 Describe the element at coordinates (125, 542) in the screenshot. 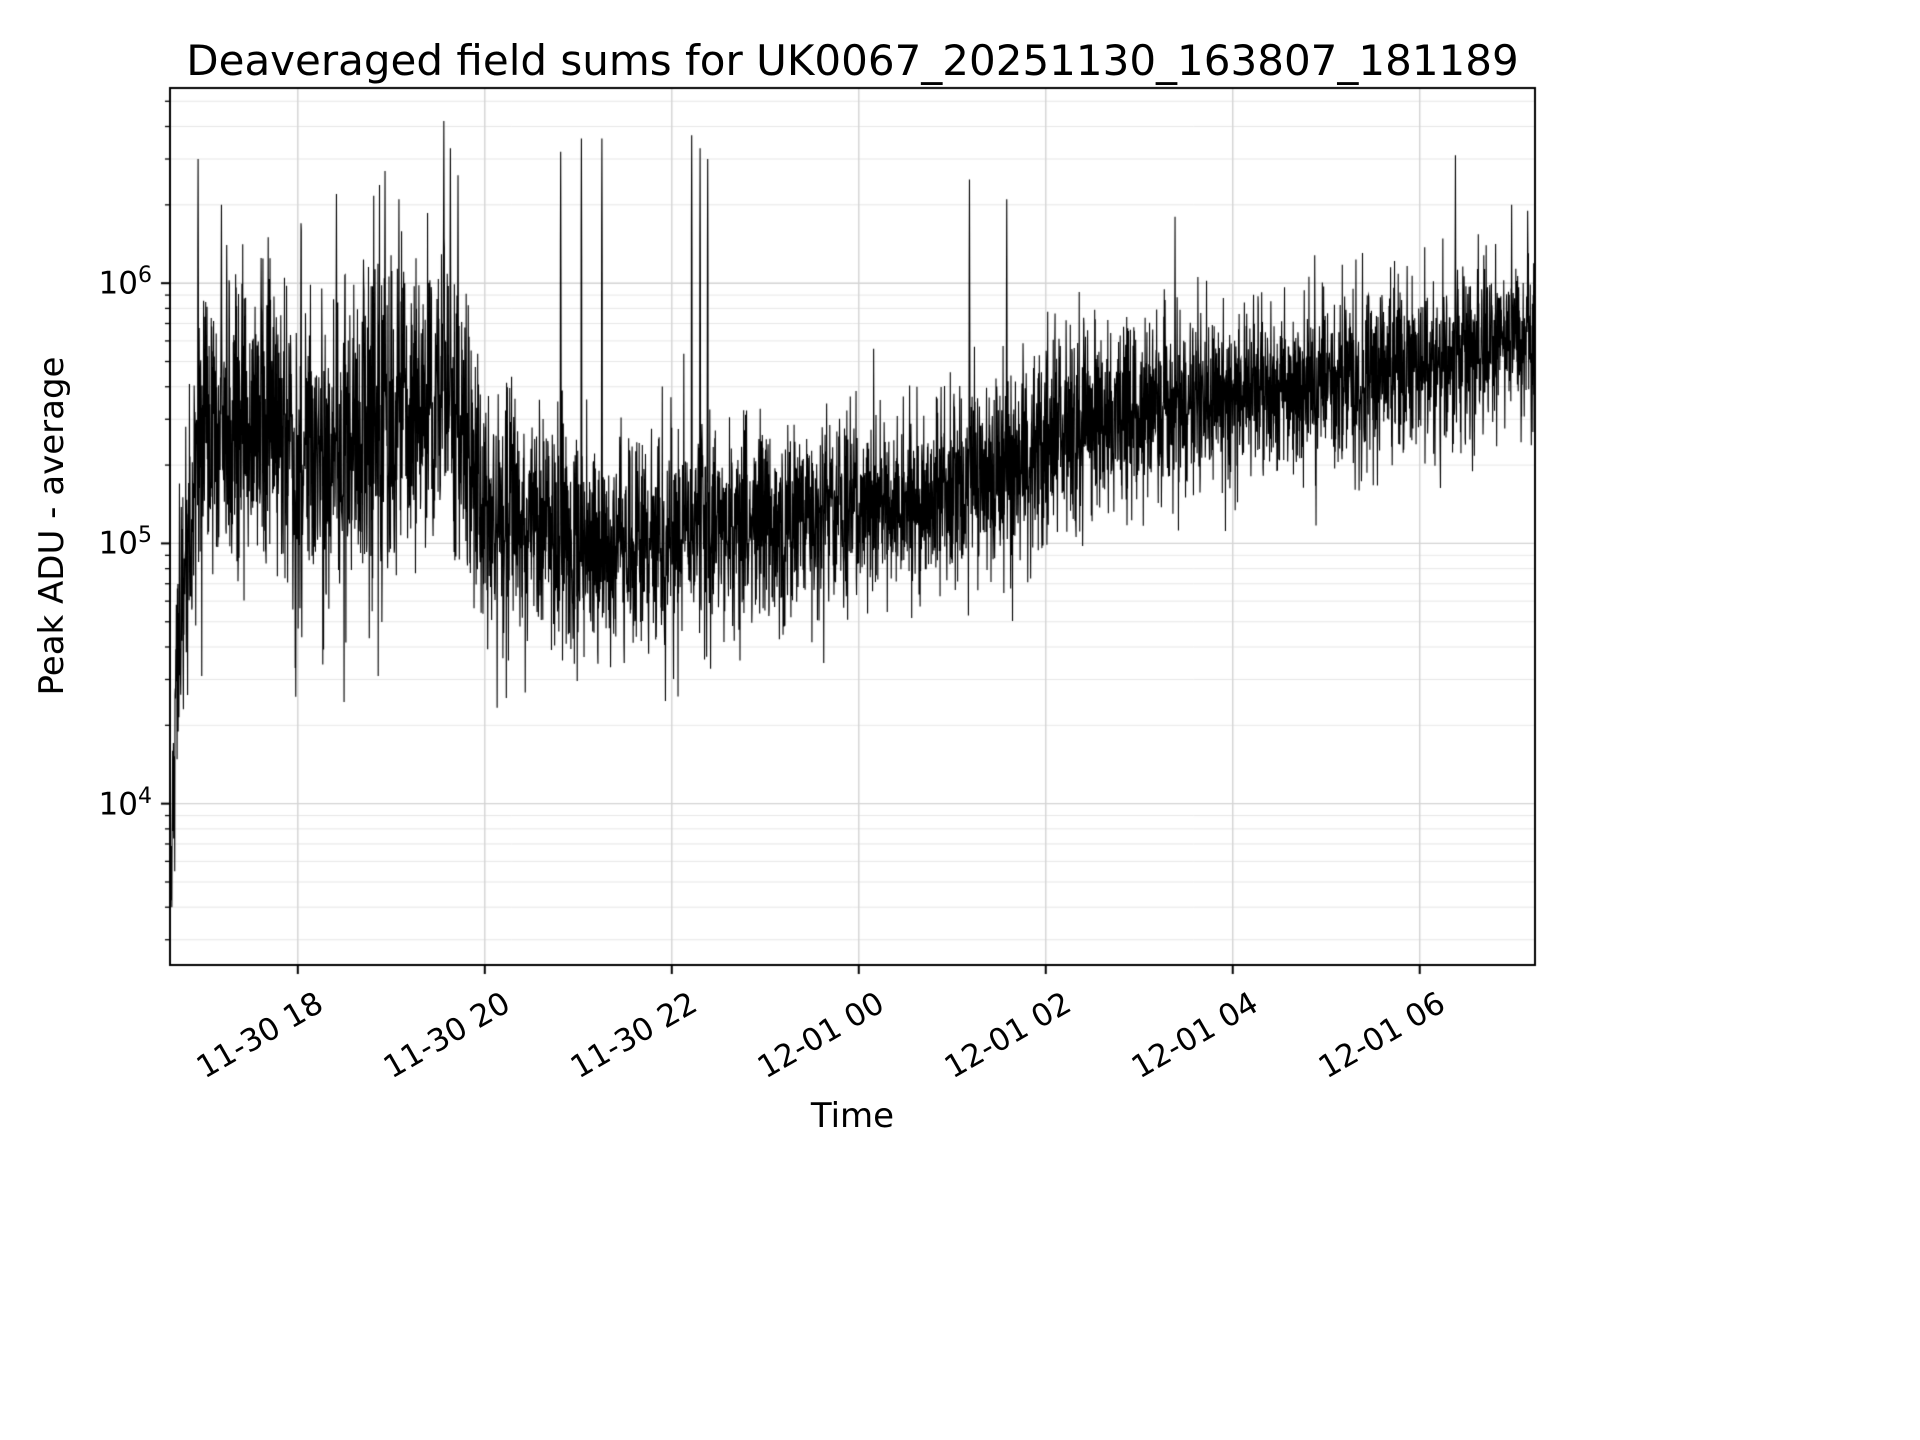

I see `y-tick-label: 105` at that location.